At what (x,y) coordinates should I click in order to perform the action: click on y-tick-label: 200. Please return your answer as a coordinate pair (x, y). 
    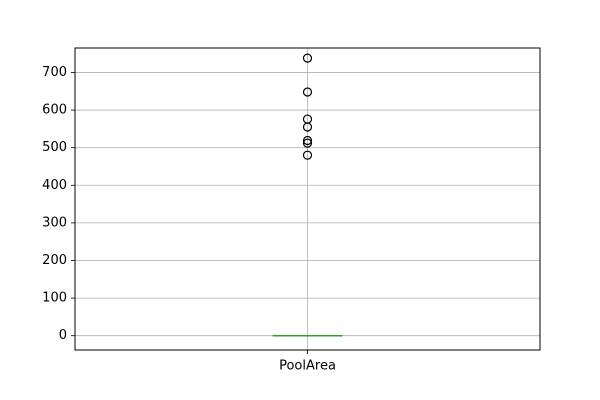
    Looking at the image, I should click on (54, 260).